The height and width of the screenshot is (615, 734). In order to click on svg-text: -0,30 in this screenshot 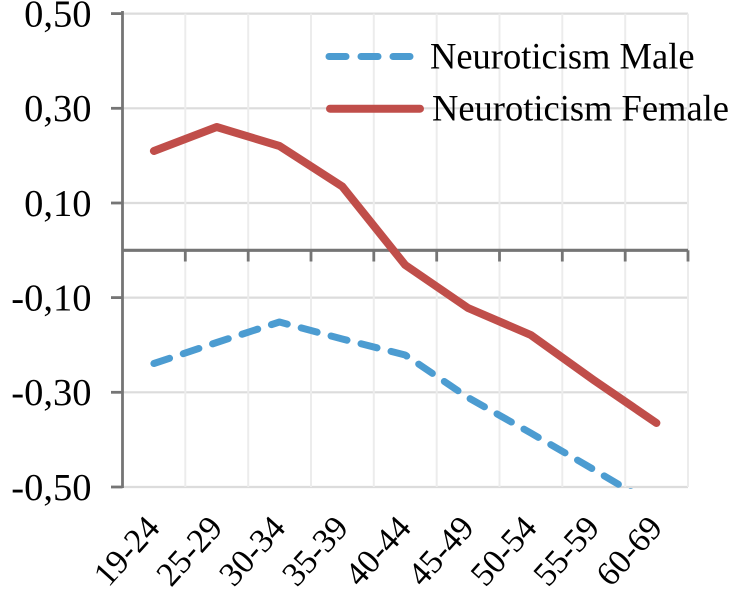, I will do `click(51, 393)`.